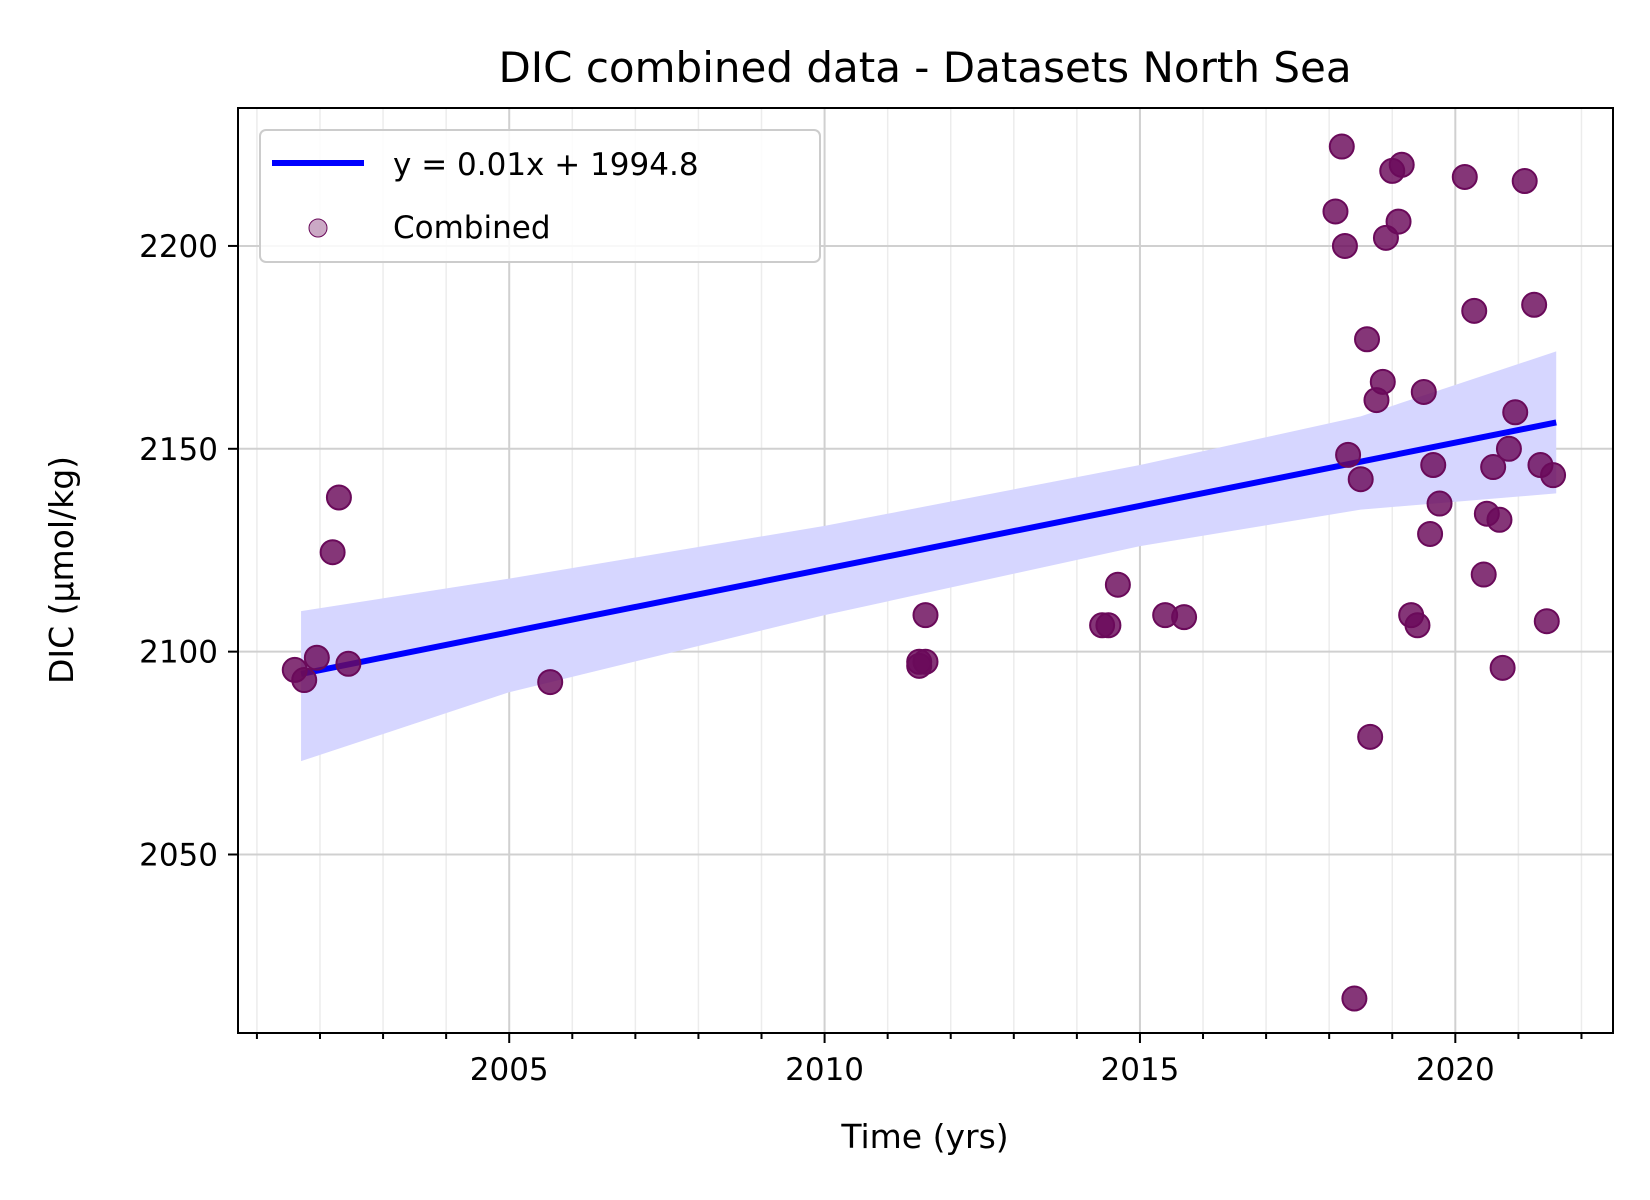 This screenshot has height=1200, width=1650. Describe the element at coordinates (188, 551) in the screenshot. I see `y-axis-ticks: 2050 2100 2150 2200` at that location.